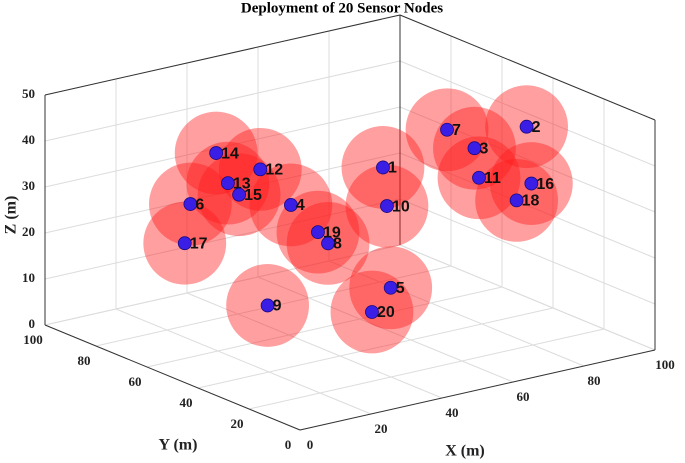 The height and width of the screenshot is (463, 685). What do you see at coordinates (288, 444) in the screenshot?
I see `y-tick-label: 0` at bounding box center [288, 444].